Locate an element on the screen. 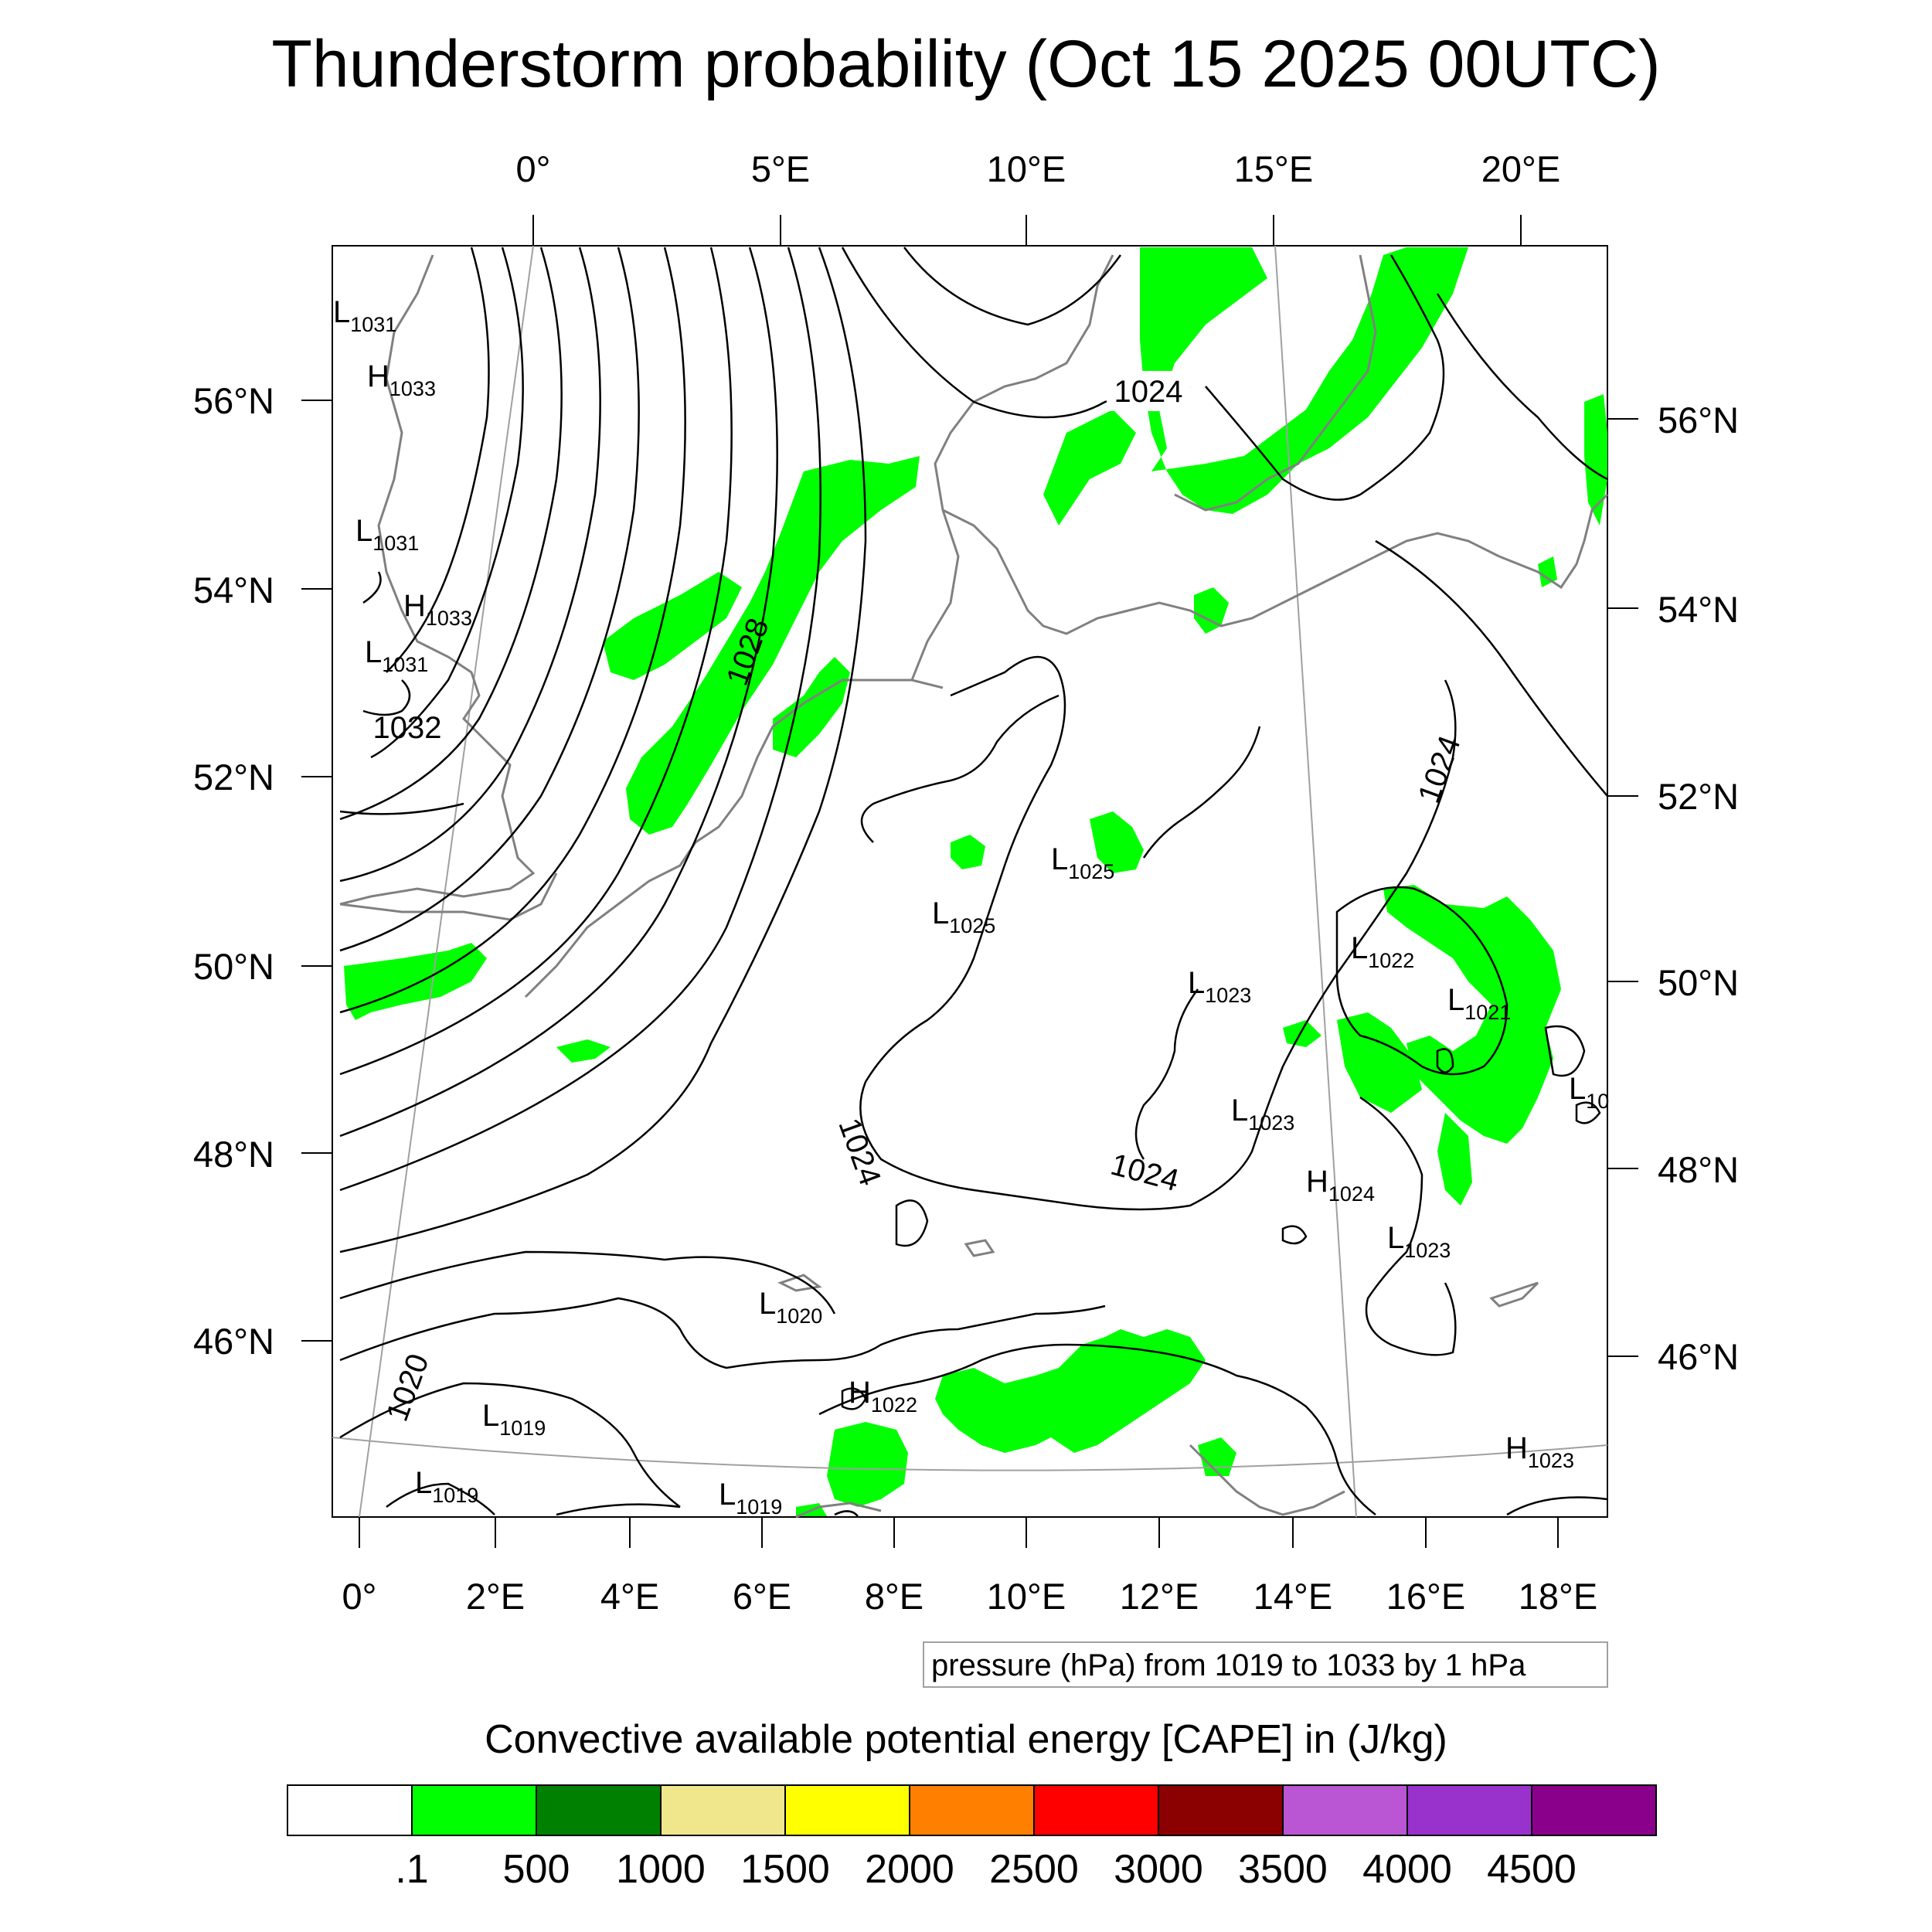 The width and height of the screenshot is (1932, 1932). colorbar-label: 2000 is located at coordinates (910, 1870).